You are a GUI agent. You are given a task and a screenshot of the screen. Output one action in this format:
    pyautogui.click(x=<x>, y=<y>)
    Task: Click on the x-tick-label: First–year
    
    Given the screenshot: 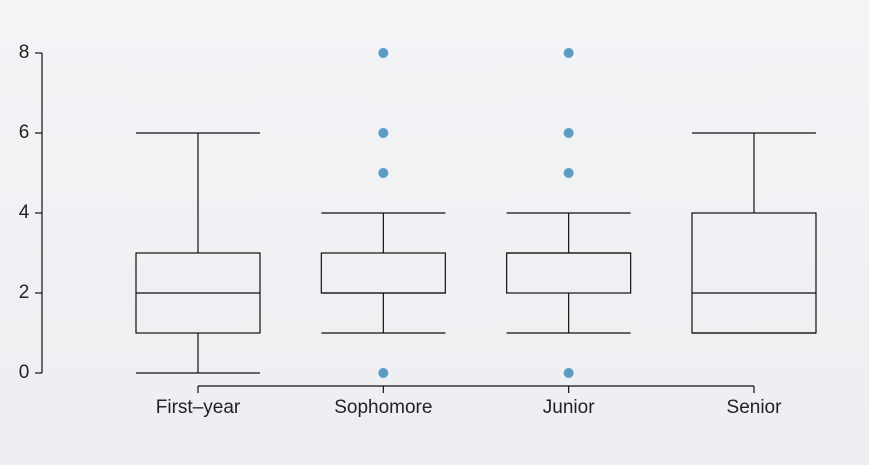 What is the action you would take?
    pyautogui.click(x=198, y=407)
    